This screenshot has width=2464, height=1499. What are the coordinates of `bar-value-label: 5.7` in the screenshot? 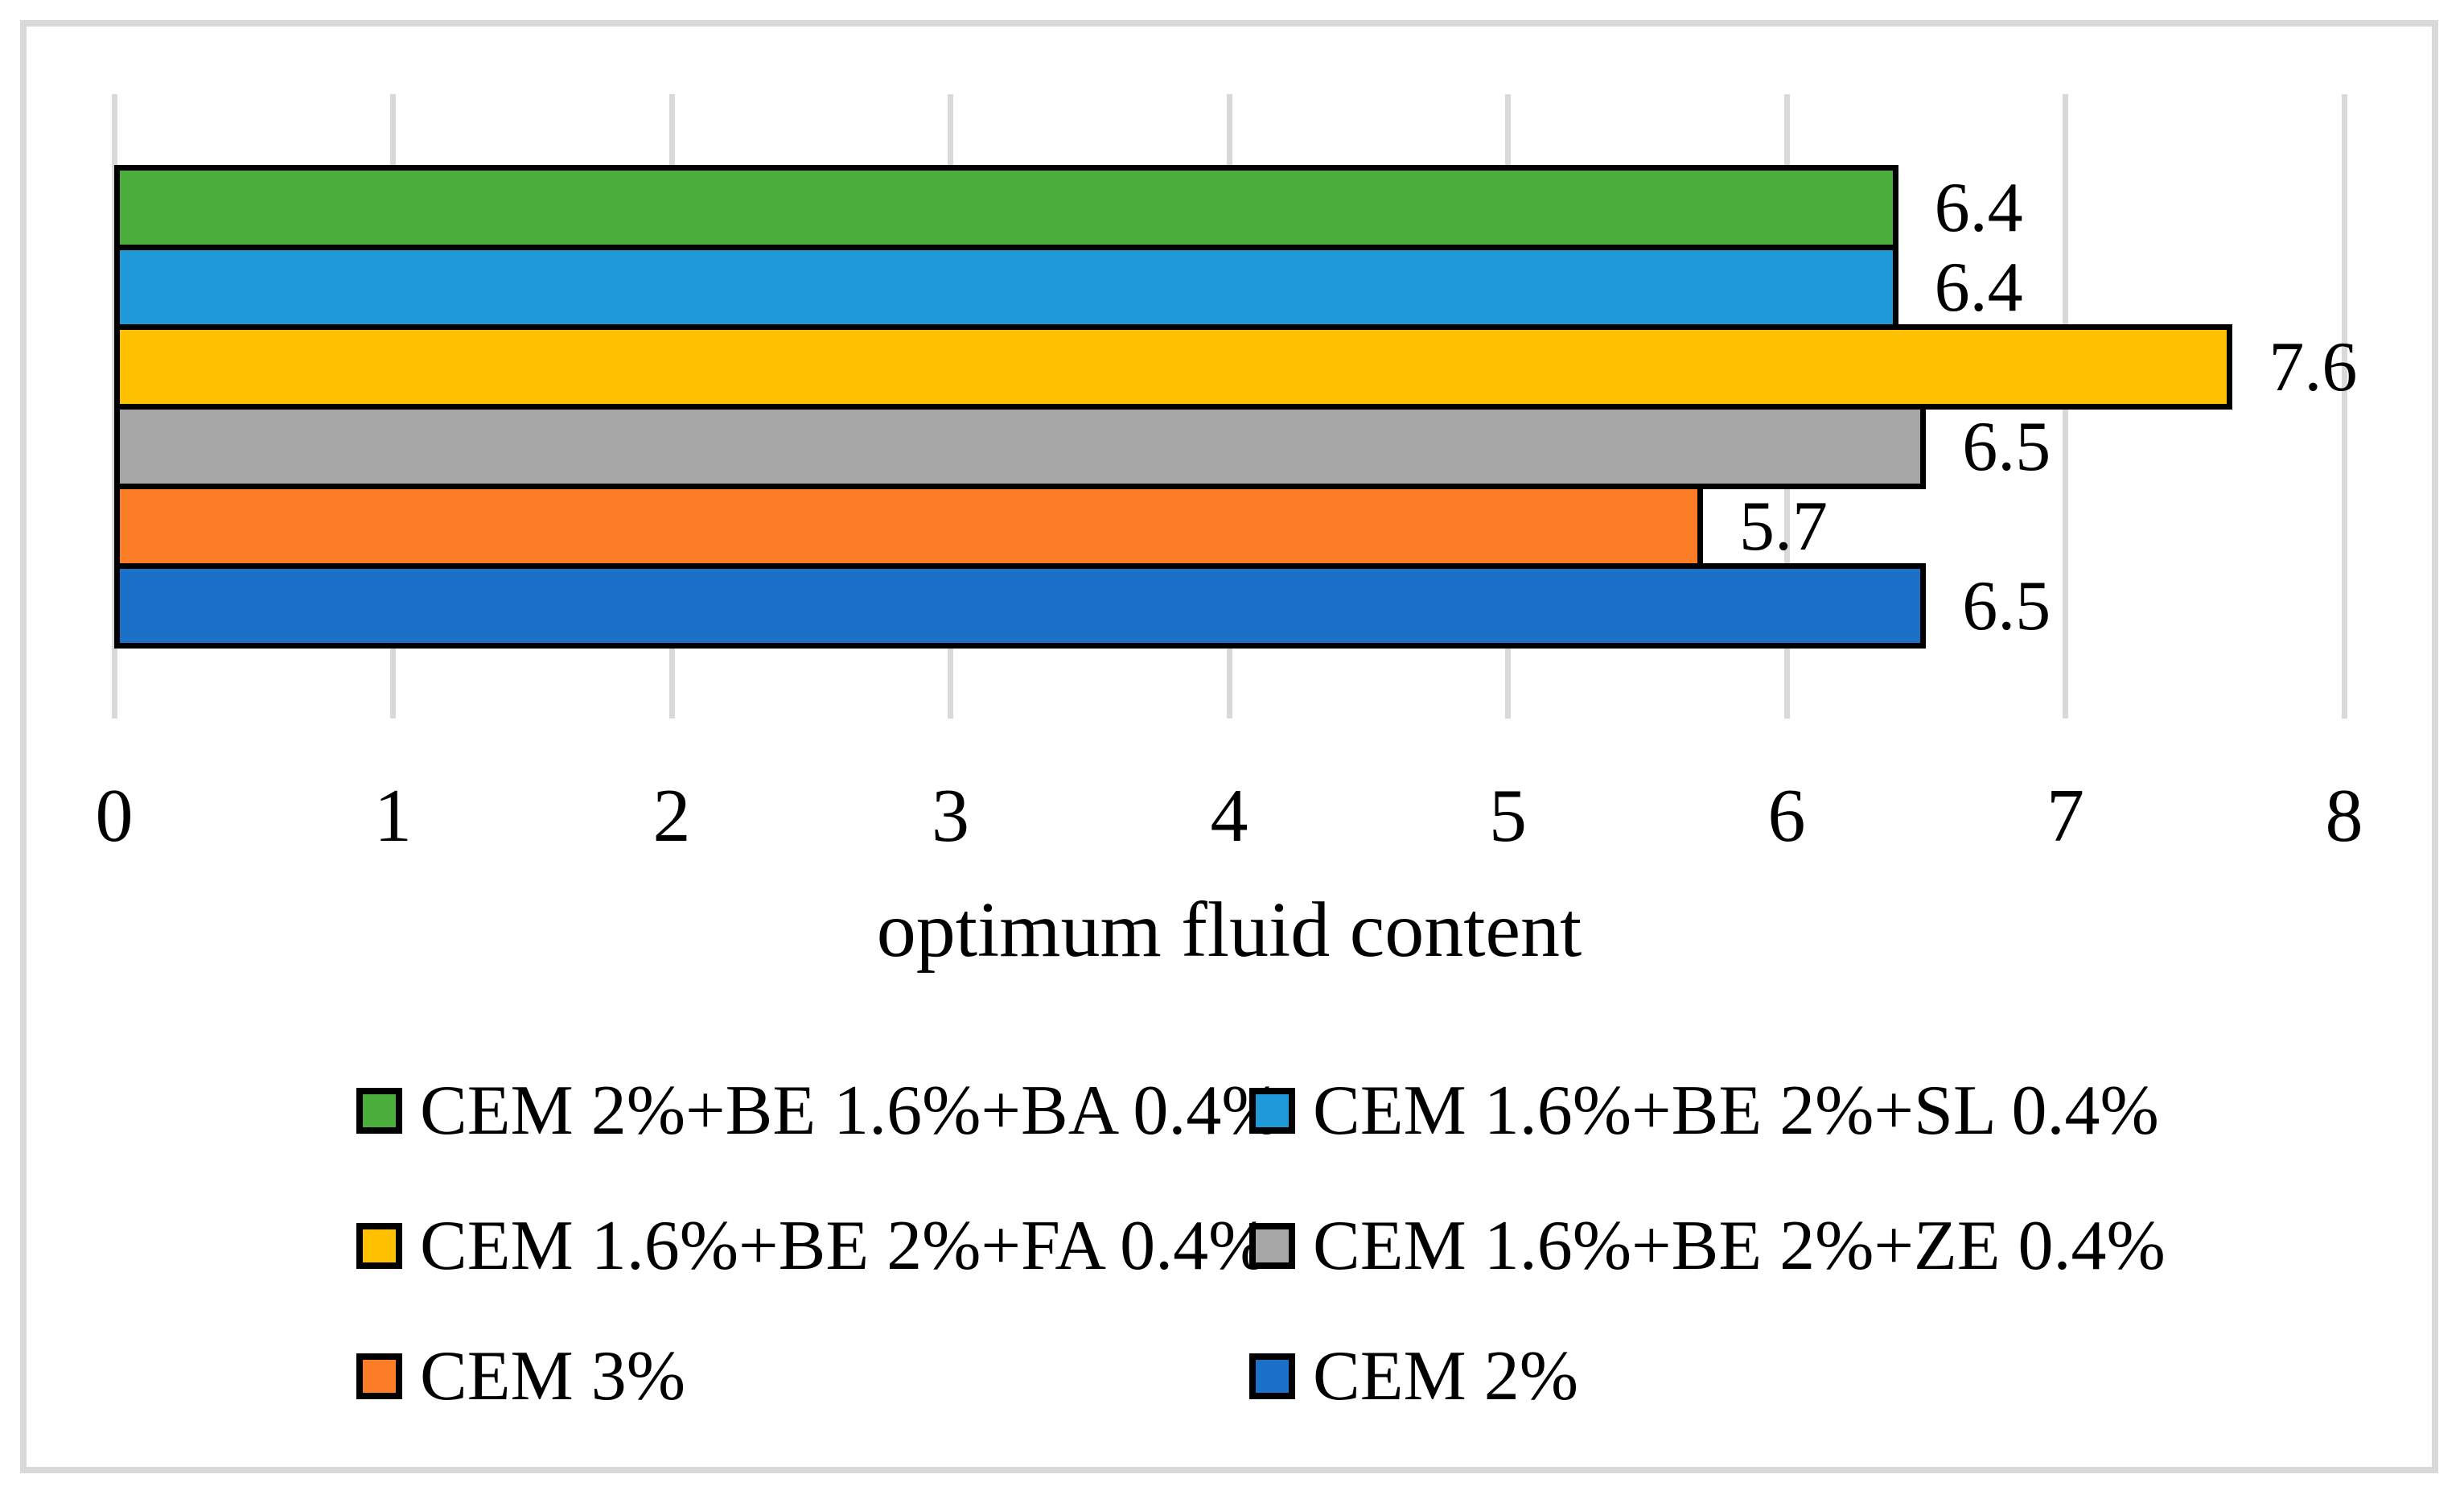 It's located at (1783, 526).